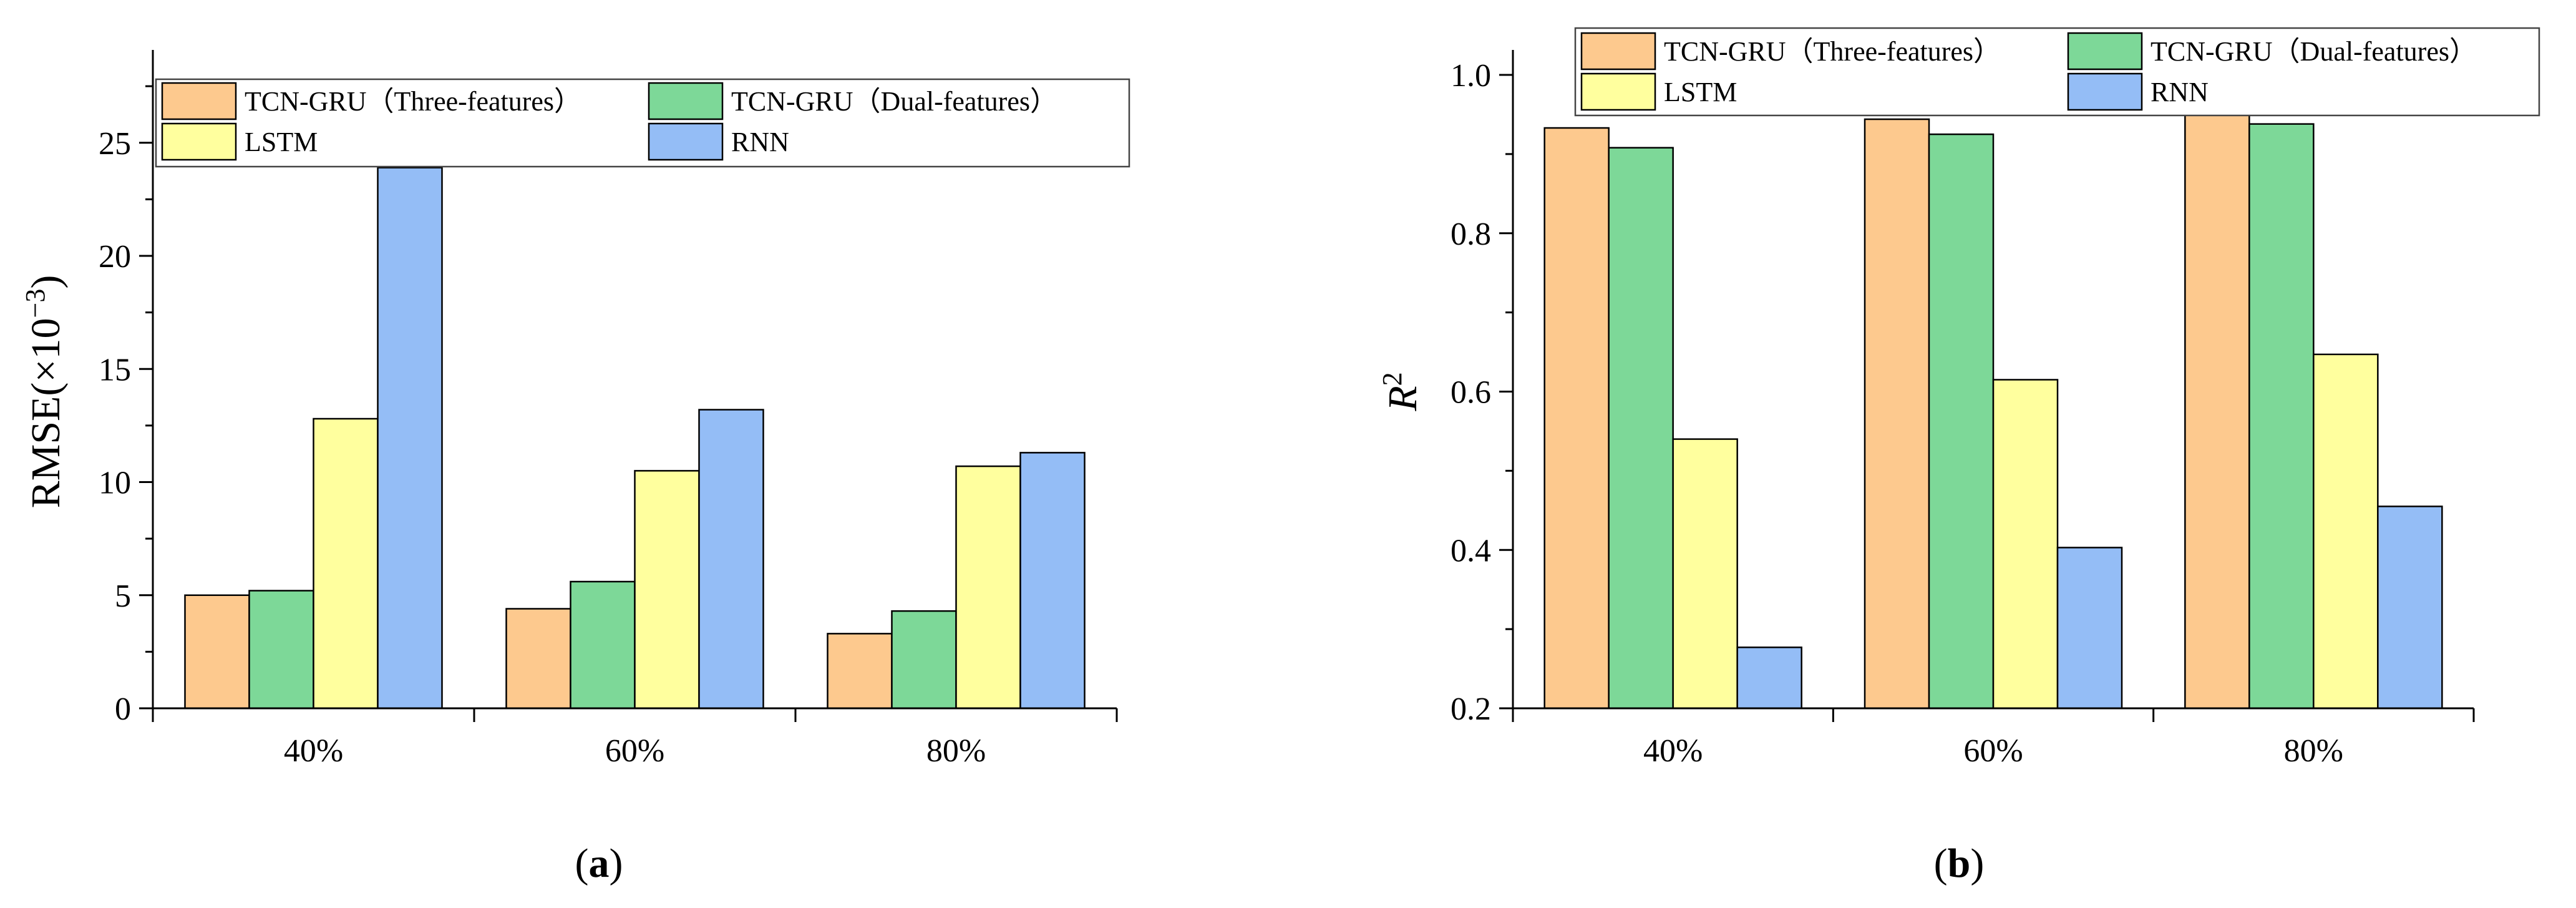 This screenshot has height=908, width=2576. I want to click on panel-label: (b), so click(1959, 864).